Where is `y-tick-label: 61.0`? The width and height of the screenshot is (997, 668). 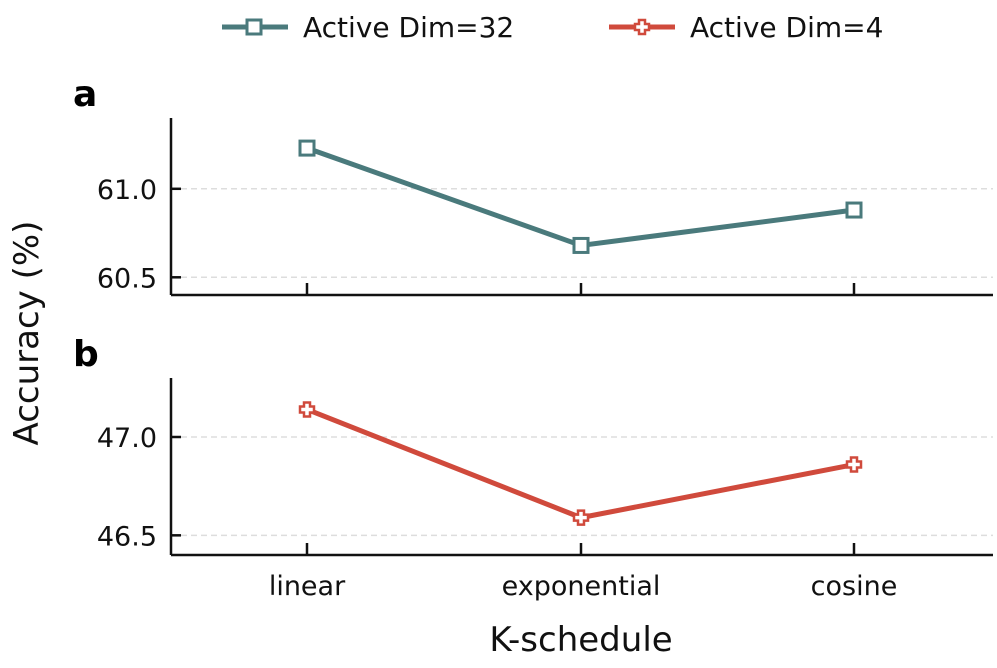 y-tick-label: 61.0 is located at coordinates (127, 190).